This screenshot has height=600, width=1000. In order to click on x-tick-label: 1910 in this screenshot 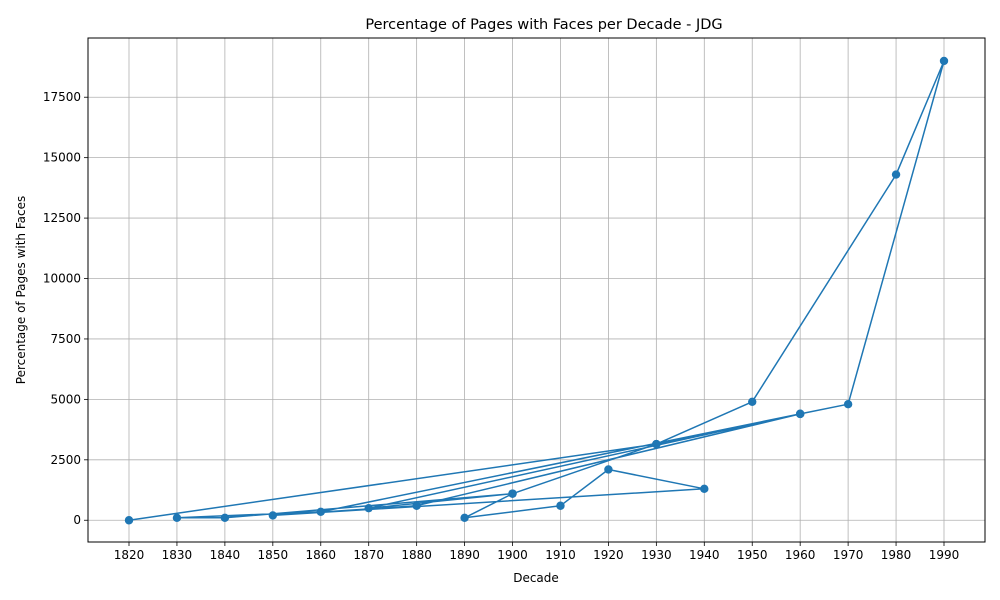, I will do `click(560, 555)`.